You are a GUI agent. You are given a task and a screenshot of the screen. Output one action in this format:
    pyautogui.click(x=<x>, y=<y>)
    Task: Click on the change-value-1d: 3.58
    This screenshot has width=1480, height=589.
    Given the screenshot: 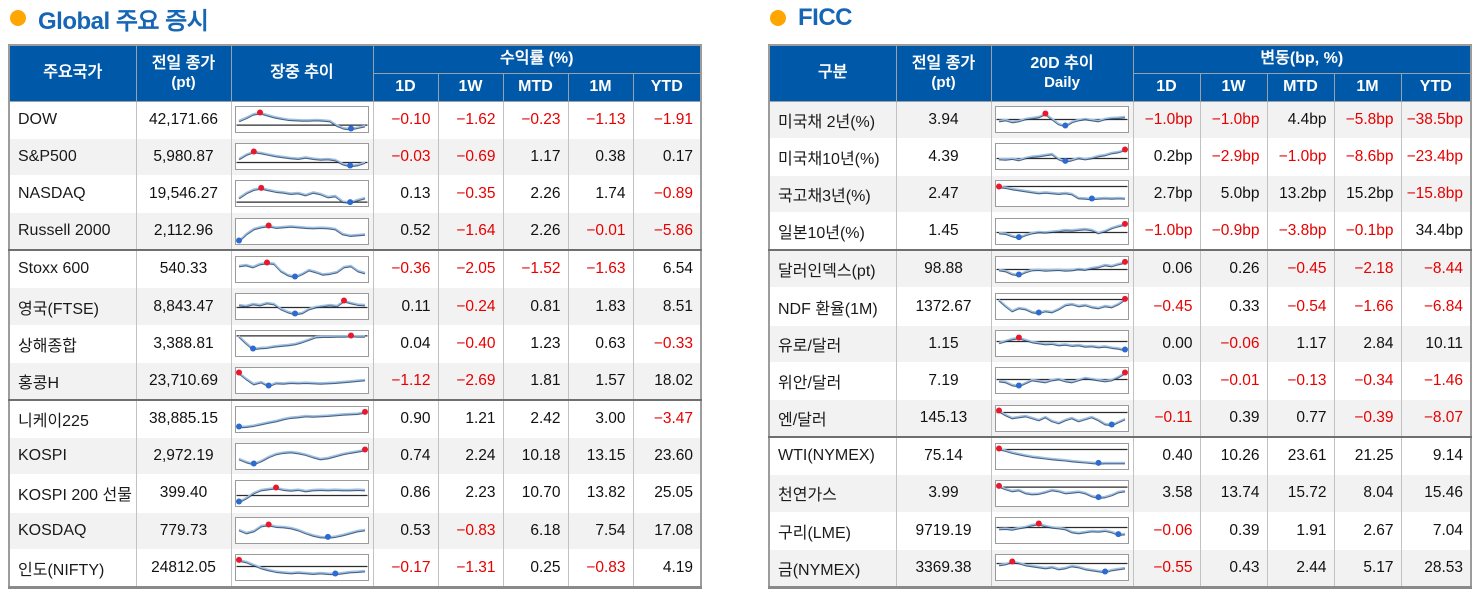 What is the action you would take?
    pyautogui.click(x=1166, y=493)
    